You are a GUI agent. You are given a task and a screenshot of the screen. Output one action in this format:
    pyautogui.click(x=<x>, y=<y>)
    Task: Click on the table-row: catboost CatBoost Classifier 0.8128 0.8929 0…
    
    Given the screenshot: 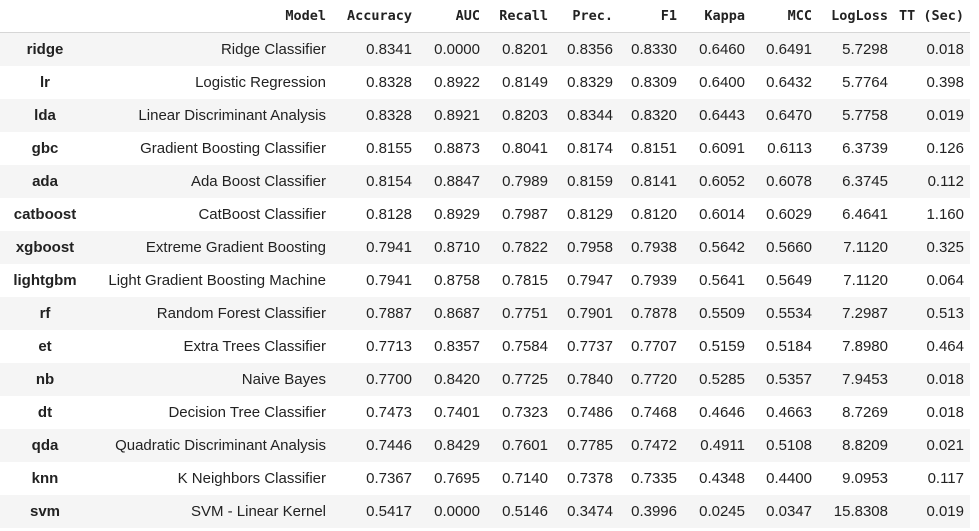 What is the action you would take?
    pyautogui.click(x=485, y=214)
    